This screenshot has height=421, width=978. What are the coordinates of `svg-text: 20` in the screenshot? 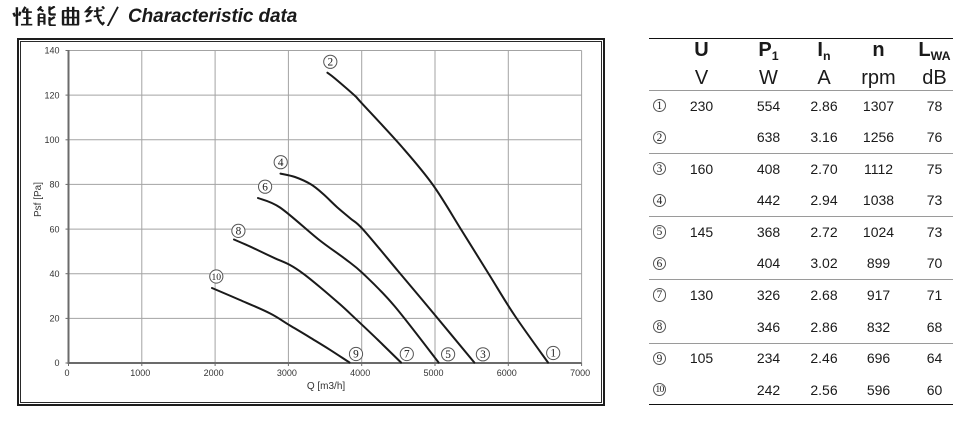 It's located at (54, 319).